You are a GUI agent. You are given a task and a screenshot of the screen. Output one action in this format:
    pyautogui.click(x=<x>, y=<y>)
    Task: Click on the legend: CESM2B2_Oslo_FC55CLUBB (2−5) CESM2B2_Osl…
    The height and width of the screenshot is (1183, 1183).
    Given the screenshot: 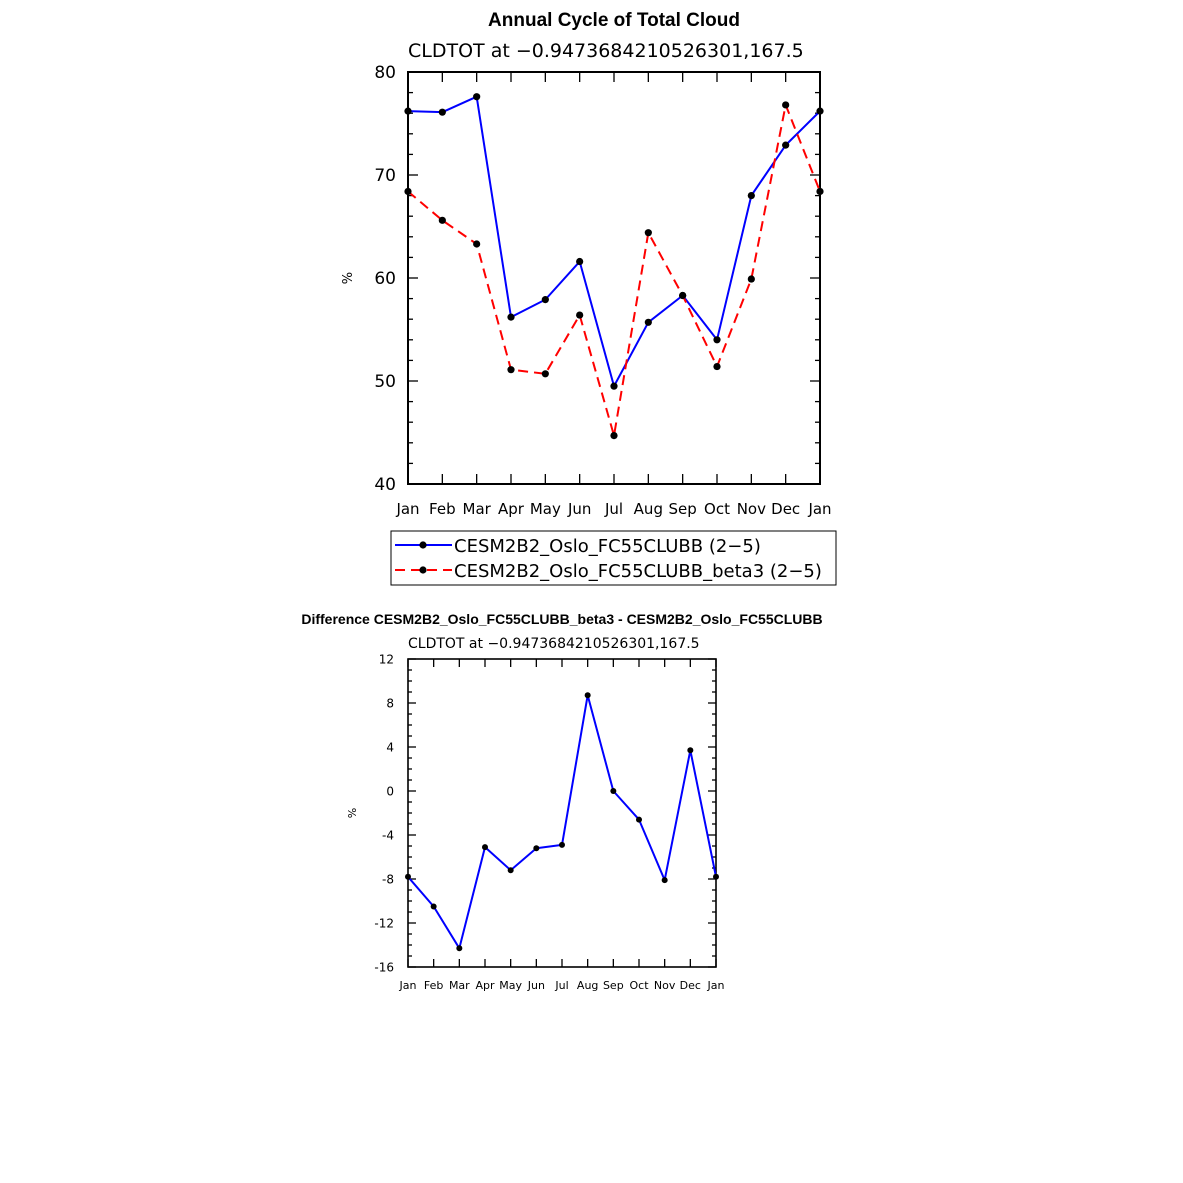 What is the action you would take?
    pyautogui.click(x=613, y=558)
    